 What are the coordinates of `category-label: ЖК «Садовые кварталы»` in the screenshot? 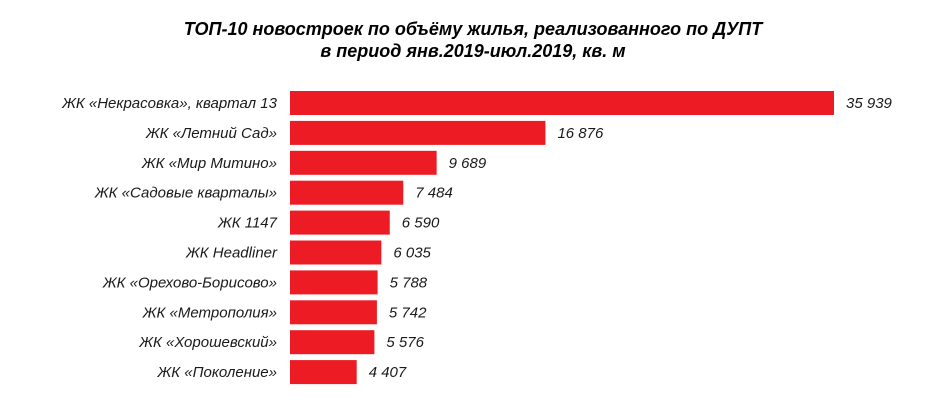 It's located at (185, 193).